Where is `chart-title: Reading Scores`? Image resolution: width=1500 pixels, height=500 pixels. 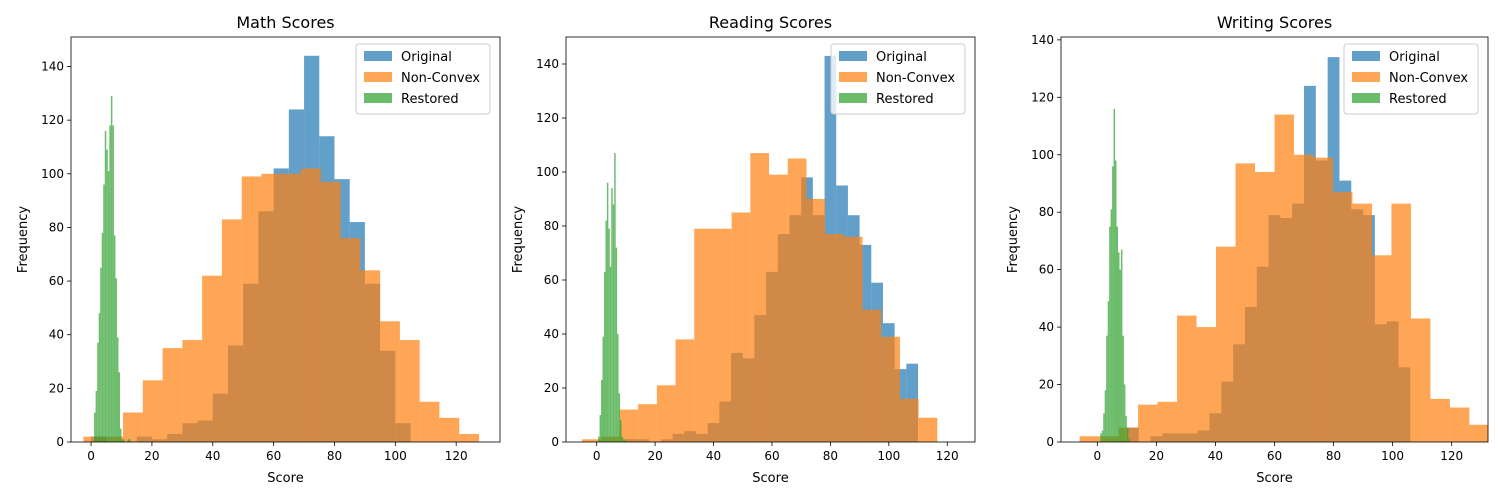 chart-title: Reading Scores is located at coordinates (770, 22).